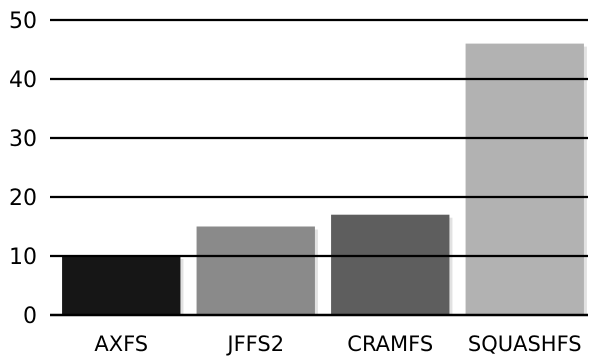  Describe the element at coordinates (23, 257) in the screenshot. I see `y-tick-label-10: 10` at that location.